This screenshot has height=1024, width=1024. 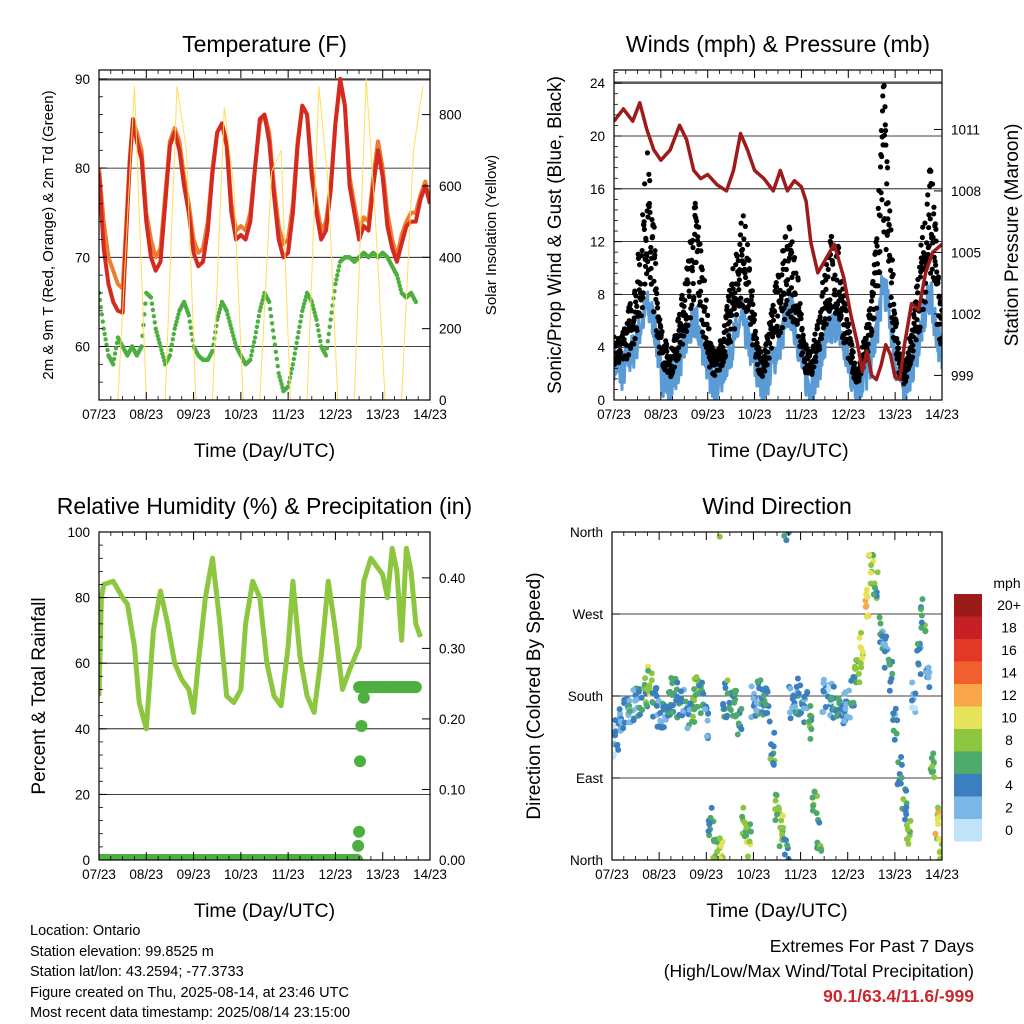 I want to click on precip-point, so click(x=356, y=857).